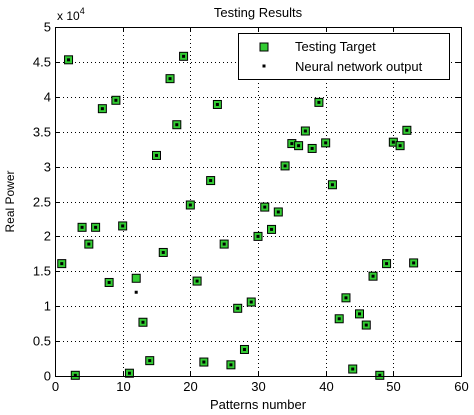 The width and height of the screenshot is (474, 415). What do you see at coordinates (47, 306) in the screenshot?
I see `y-tick-label: 1` at bounding box center [47, 306].